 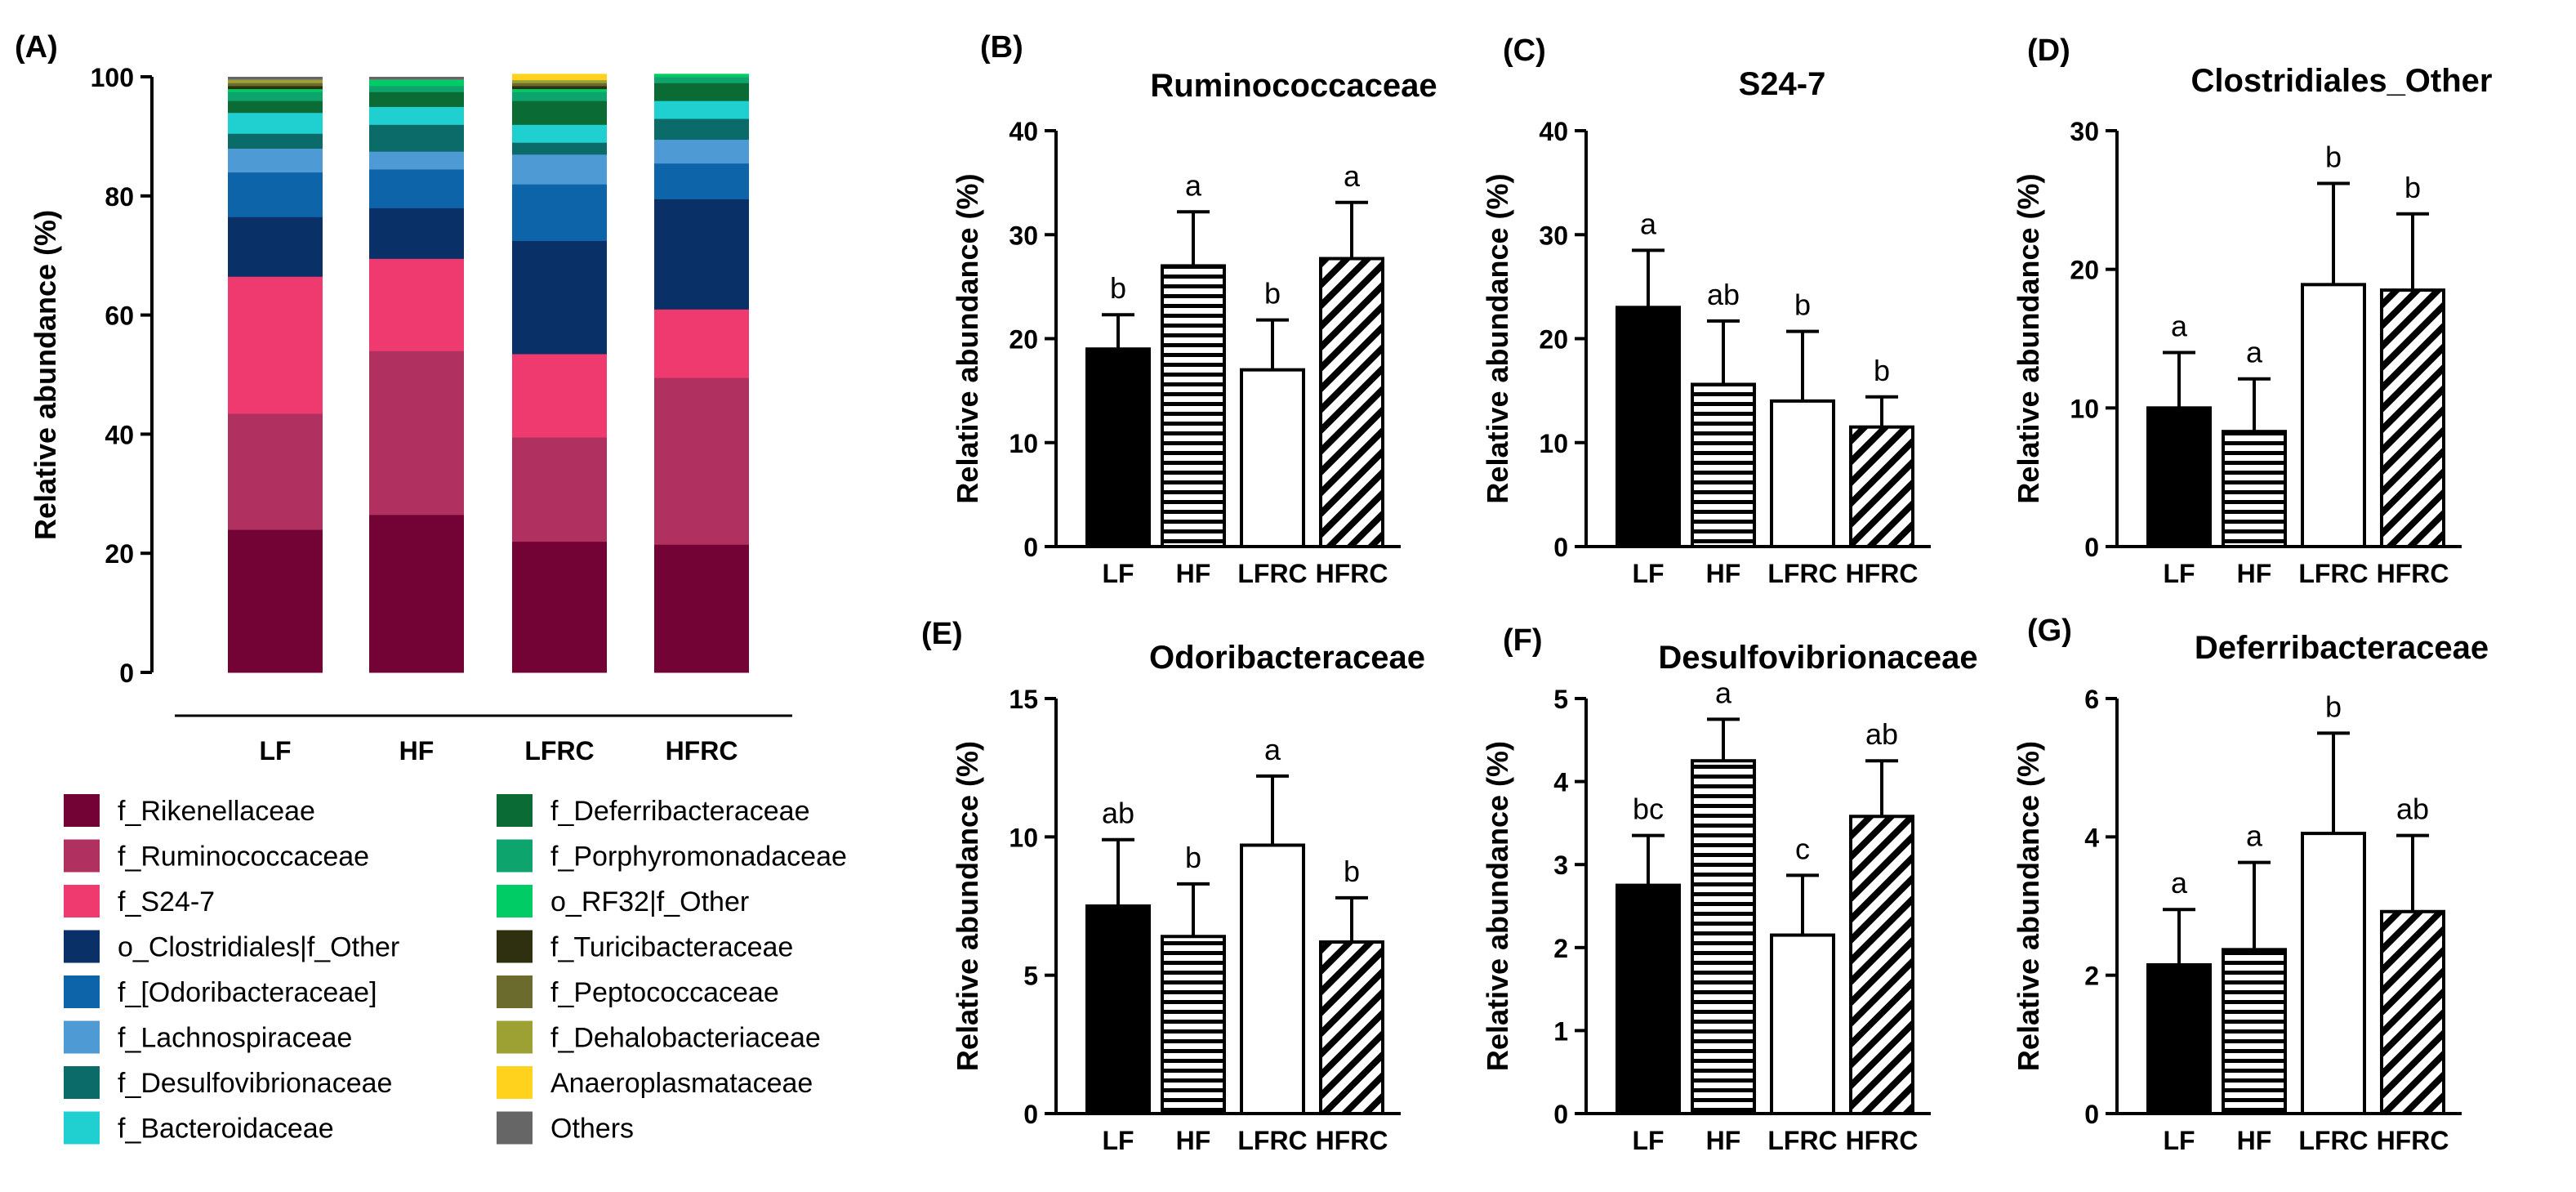 What do you see at coordinates (1881, 486) in the screenshot?
I see `panel-c-bar-HFRC` at bounding box center [1881, 486].